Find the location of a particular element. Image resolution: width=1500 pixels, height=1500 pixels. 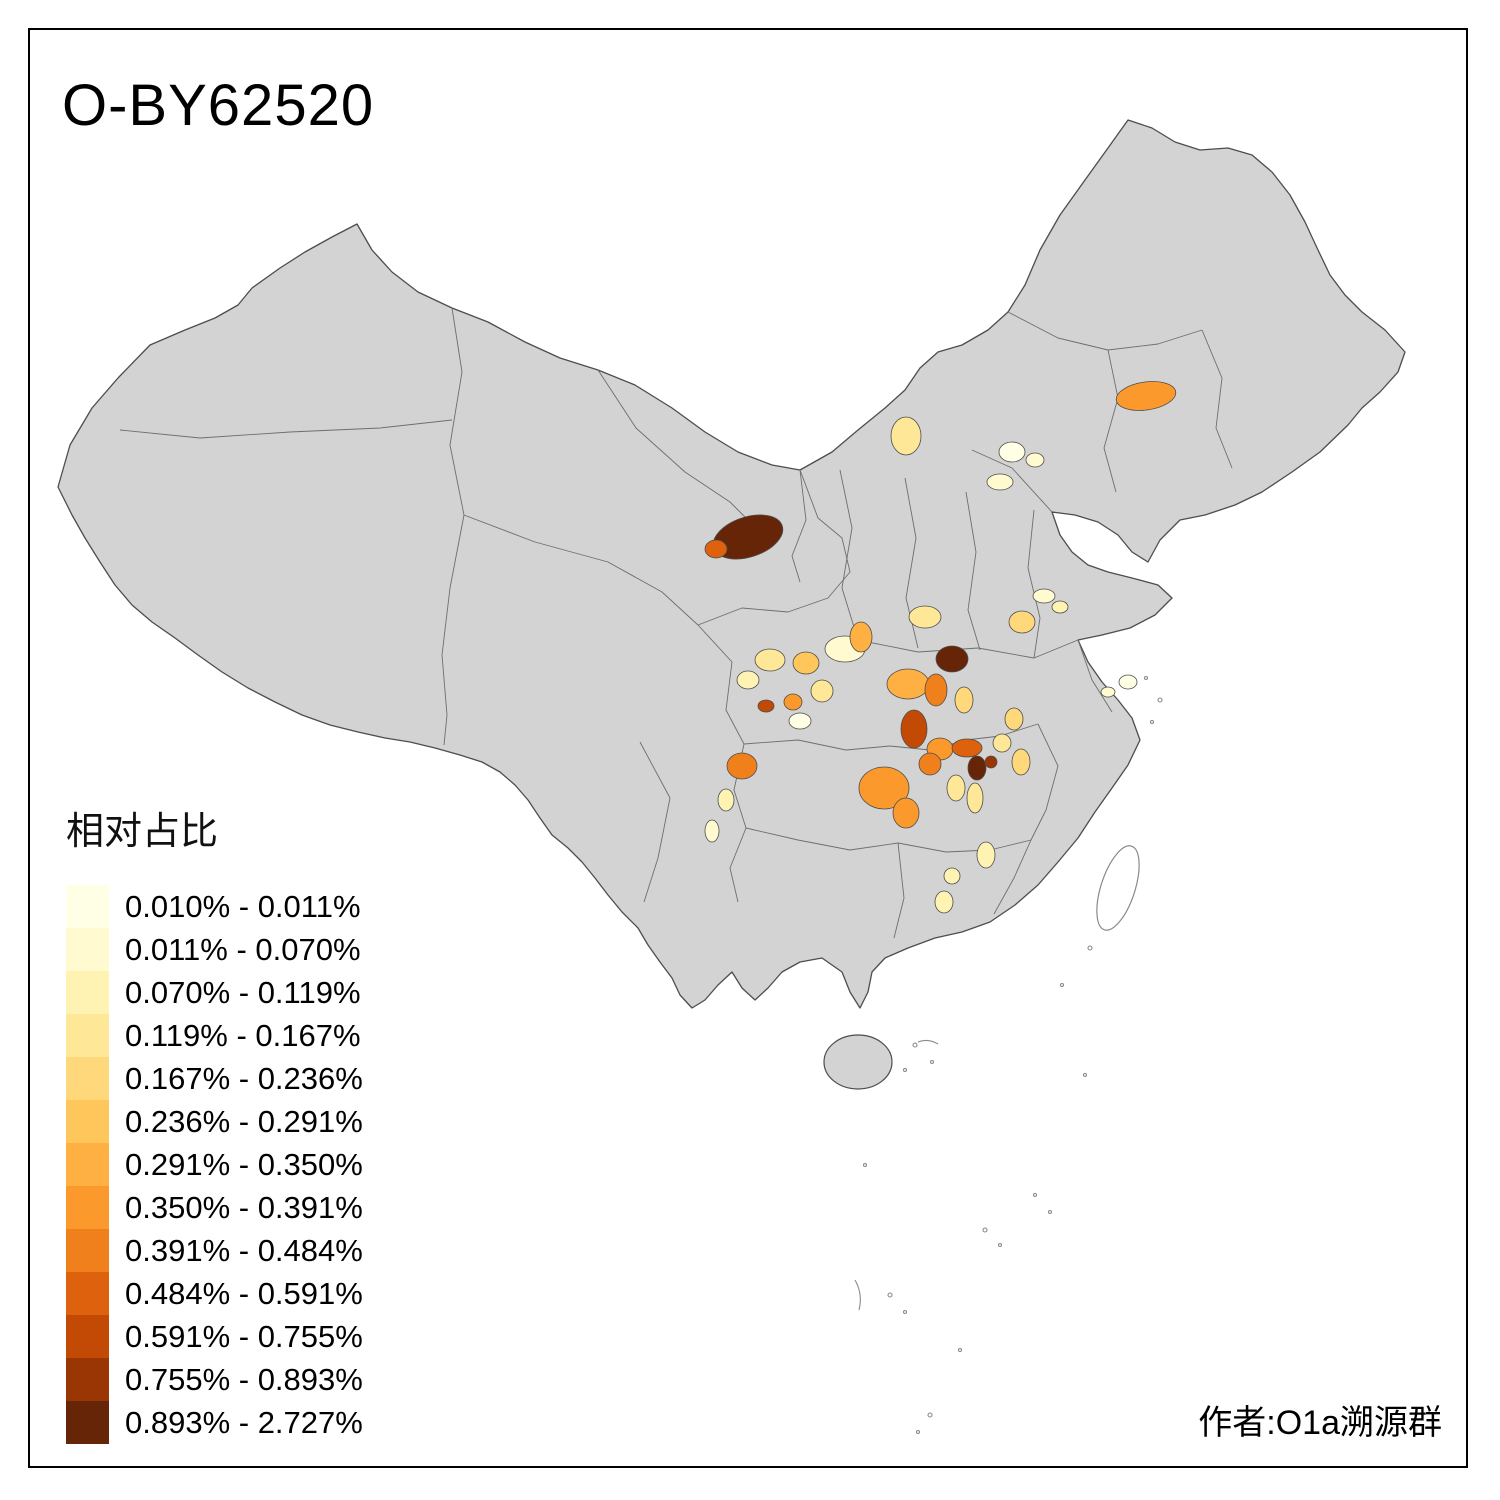

legend-item: 0.484% - 0.591% is located at coordinates (246, 1293).